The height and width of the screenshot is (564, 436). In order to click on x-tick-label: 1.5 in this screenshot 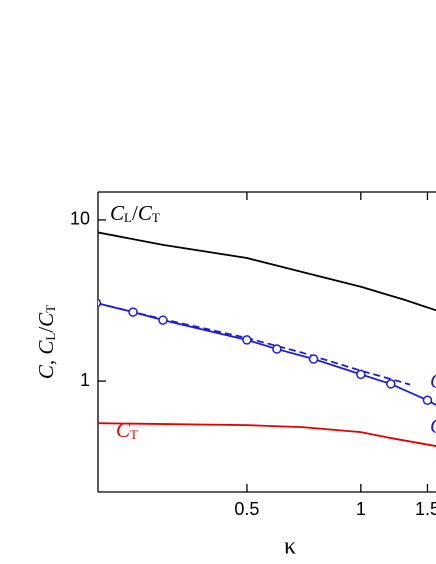, I will do `click(425, 509)`.